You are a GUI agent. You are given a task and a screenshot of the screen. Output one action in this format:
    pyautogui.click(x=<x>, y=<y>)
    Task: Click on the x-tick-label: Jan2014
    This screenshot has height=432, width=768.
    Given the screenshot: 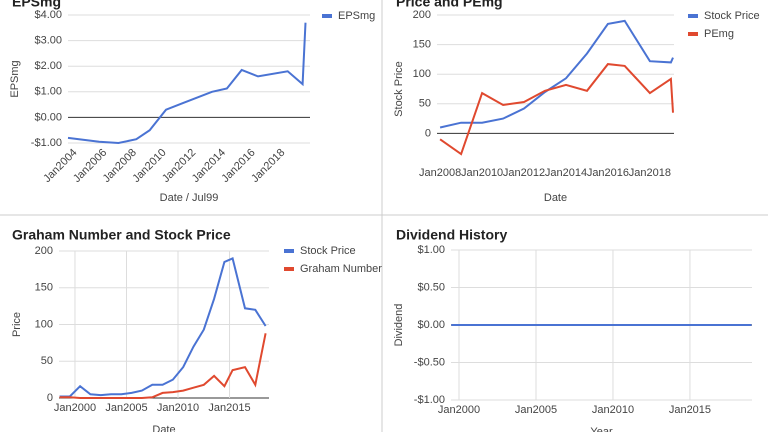 What is the action you would take?
    pyautogui.click(x=566, y=173)
    